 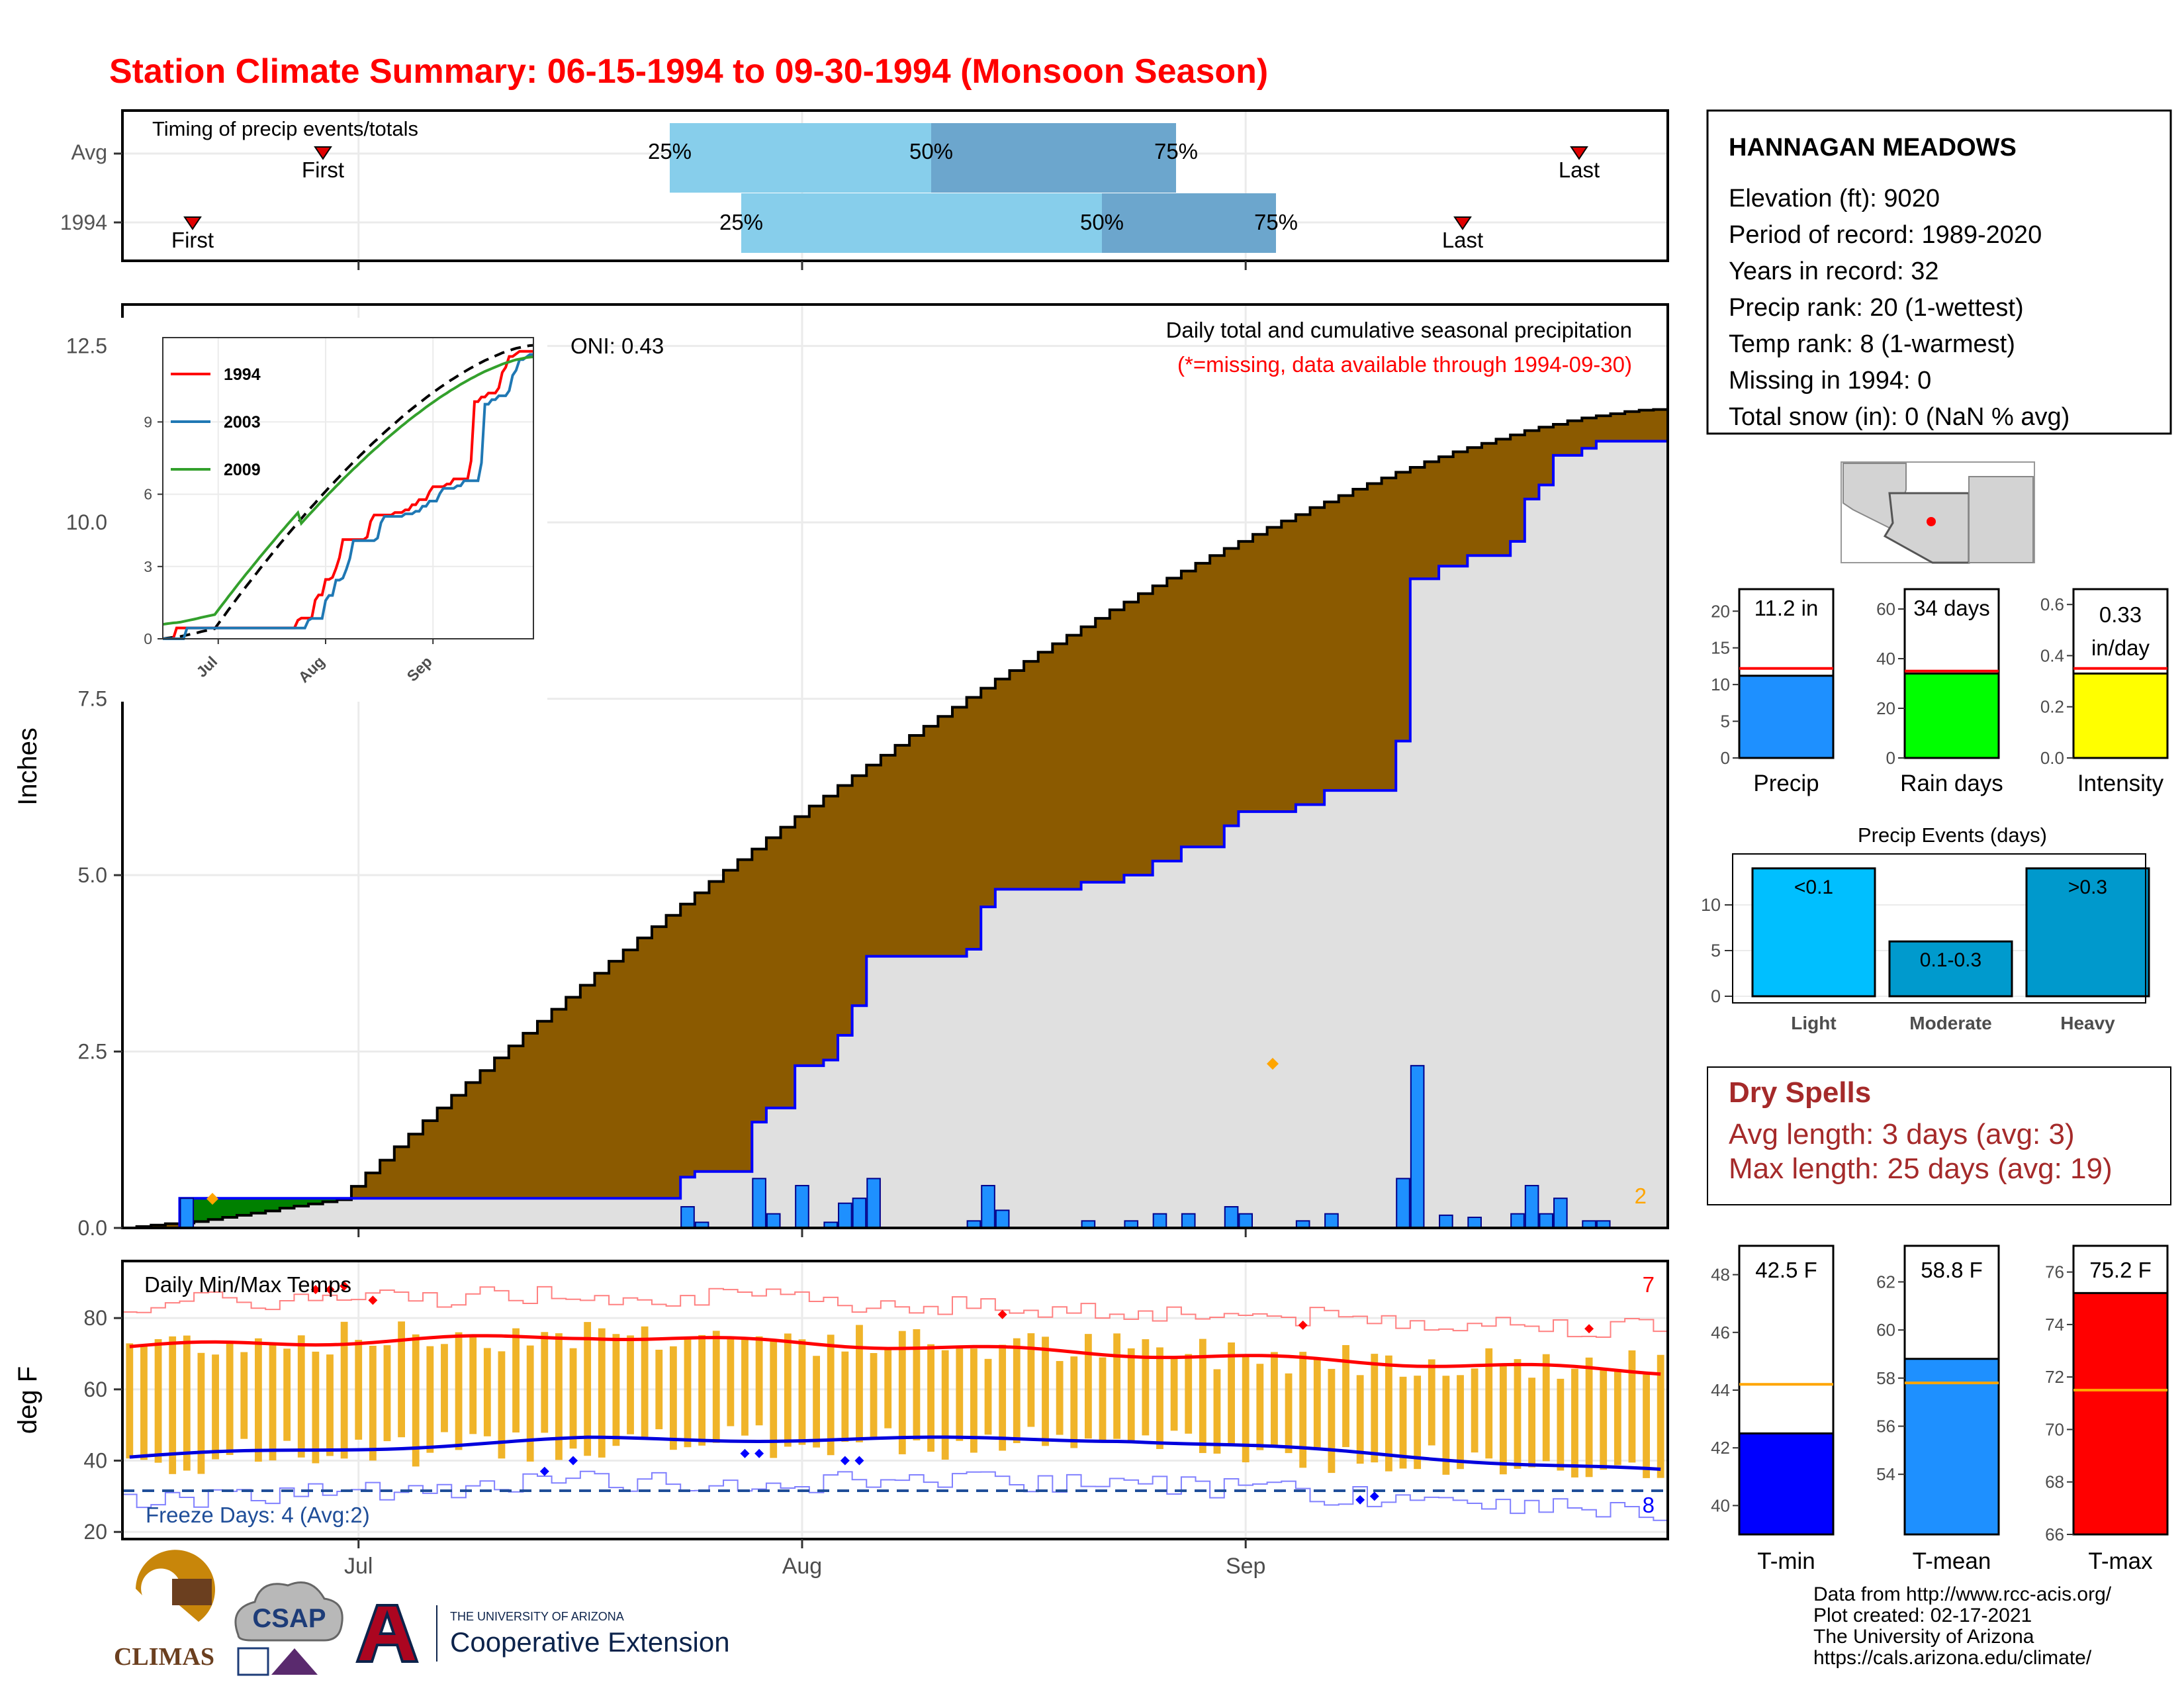 What do you see at coordinates (1877, 308) in the screenshot?
I see `station-info-line: Precip rank: 20 (1-wettest)` at bounding box center [1877, 308].